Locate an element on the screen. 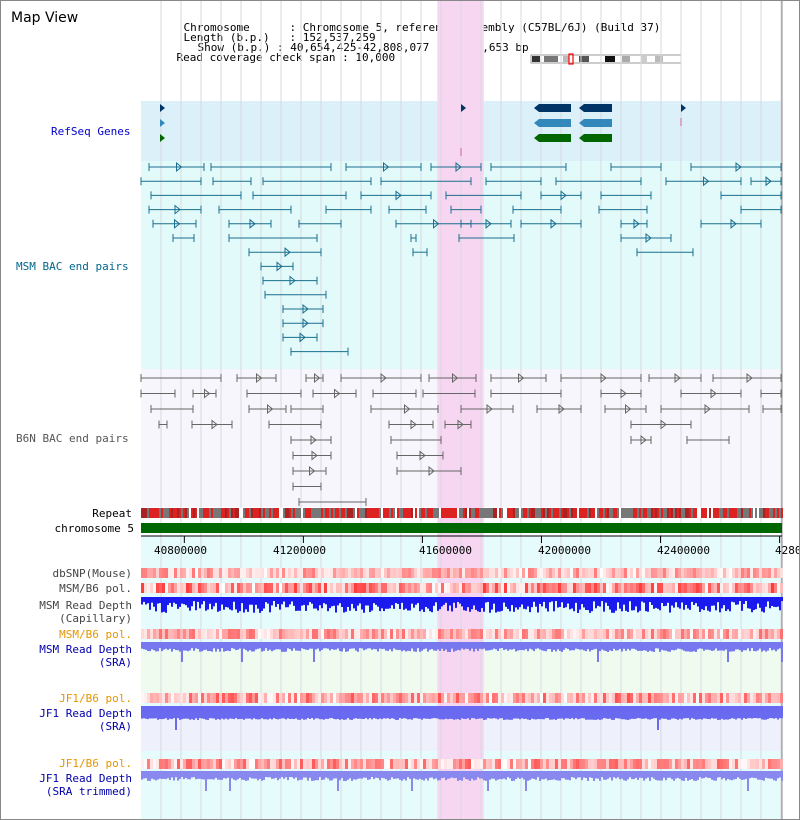 This screenshot has height=820, width=800. track-label-b6n-bac: B6N BAC end pairs is located at coordinates (72, 438).